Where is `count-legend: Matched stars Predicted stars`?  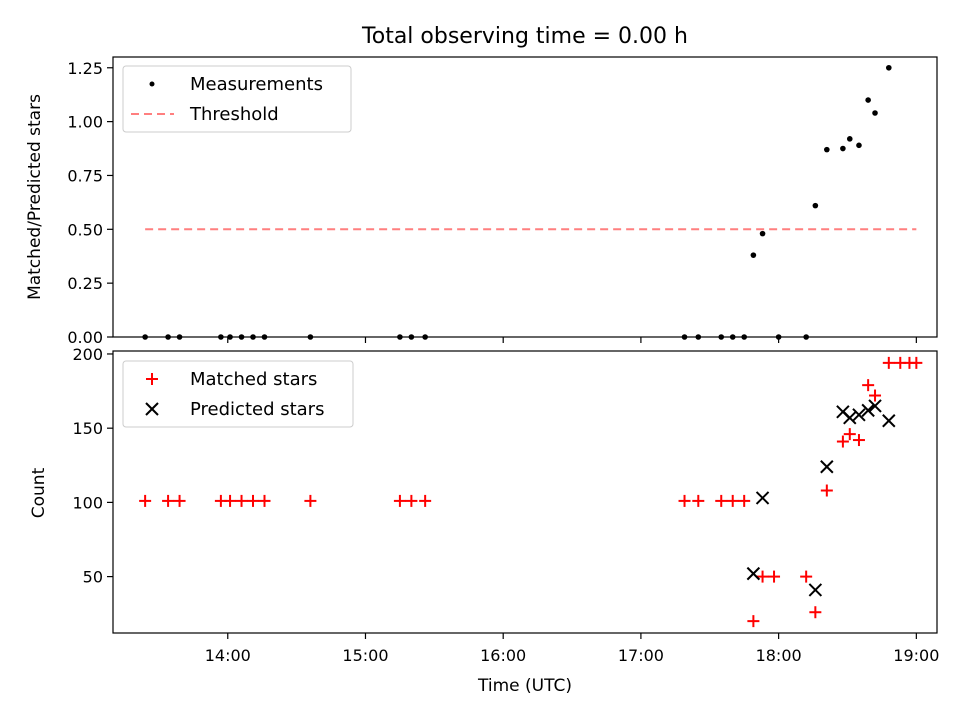
count-legend: Matched stars Predicted stars is located at coordinates (238, 394).